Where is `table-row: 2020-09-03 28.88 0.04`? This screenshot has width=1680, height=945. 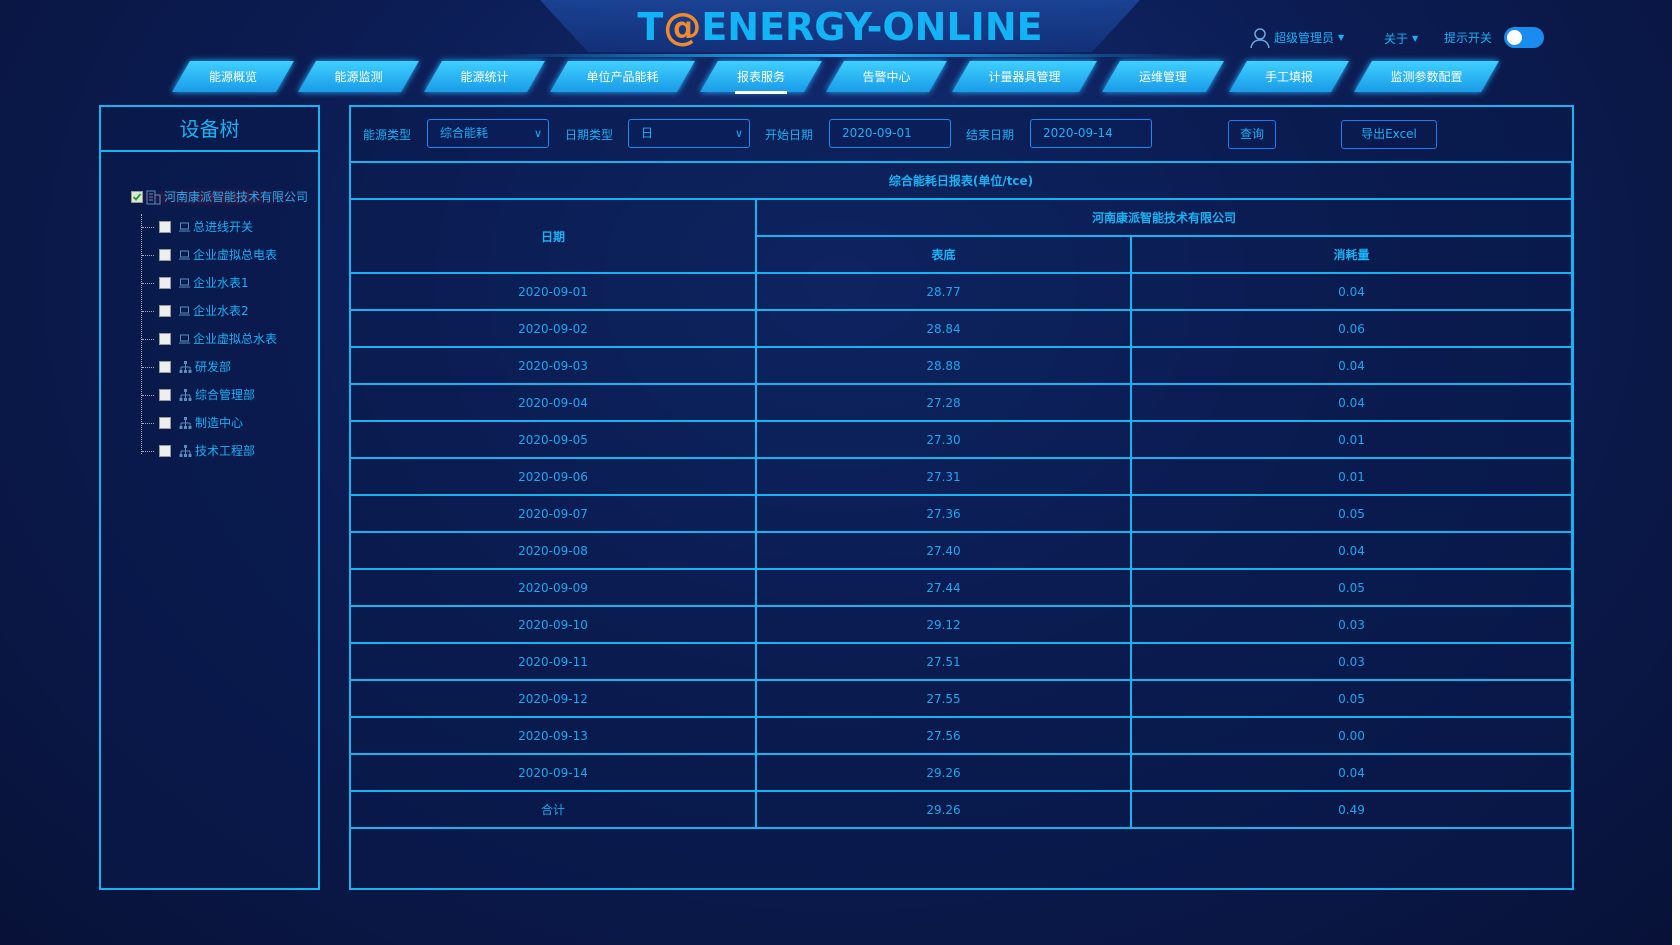
table-row: 2020-09-03 28.88 0.04 is located at coordinates (961, 365).